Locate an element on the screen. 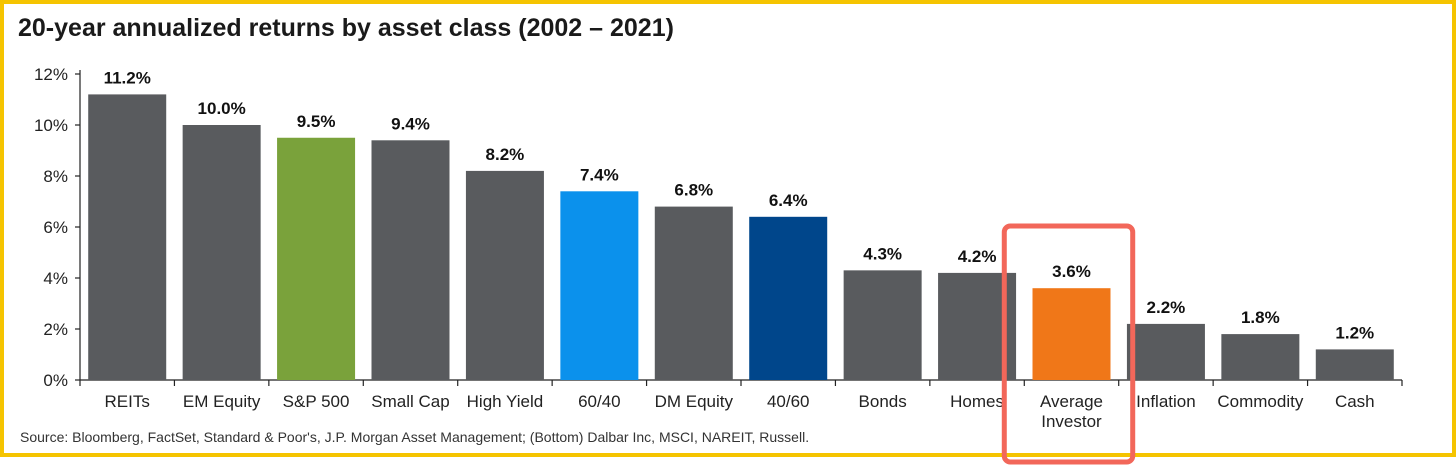  x-category-label: Inflation is located at coordinates (1166, 401).